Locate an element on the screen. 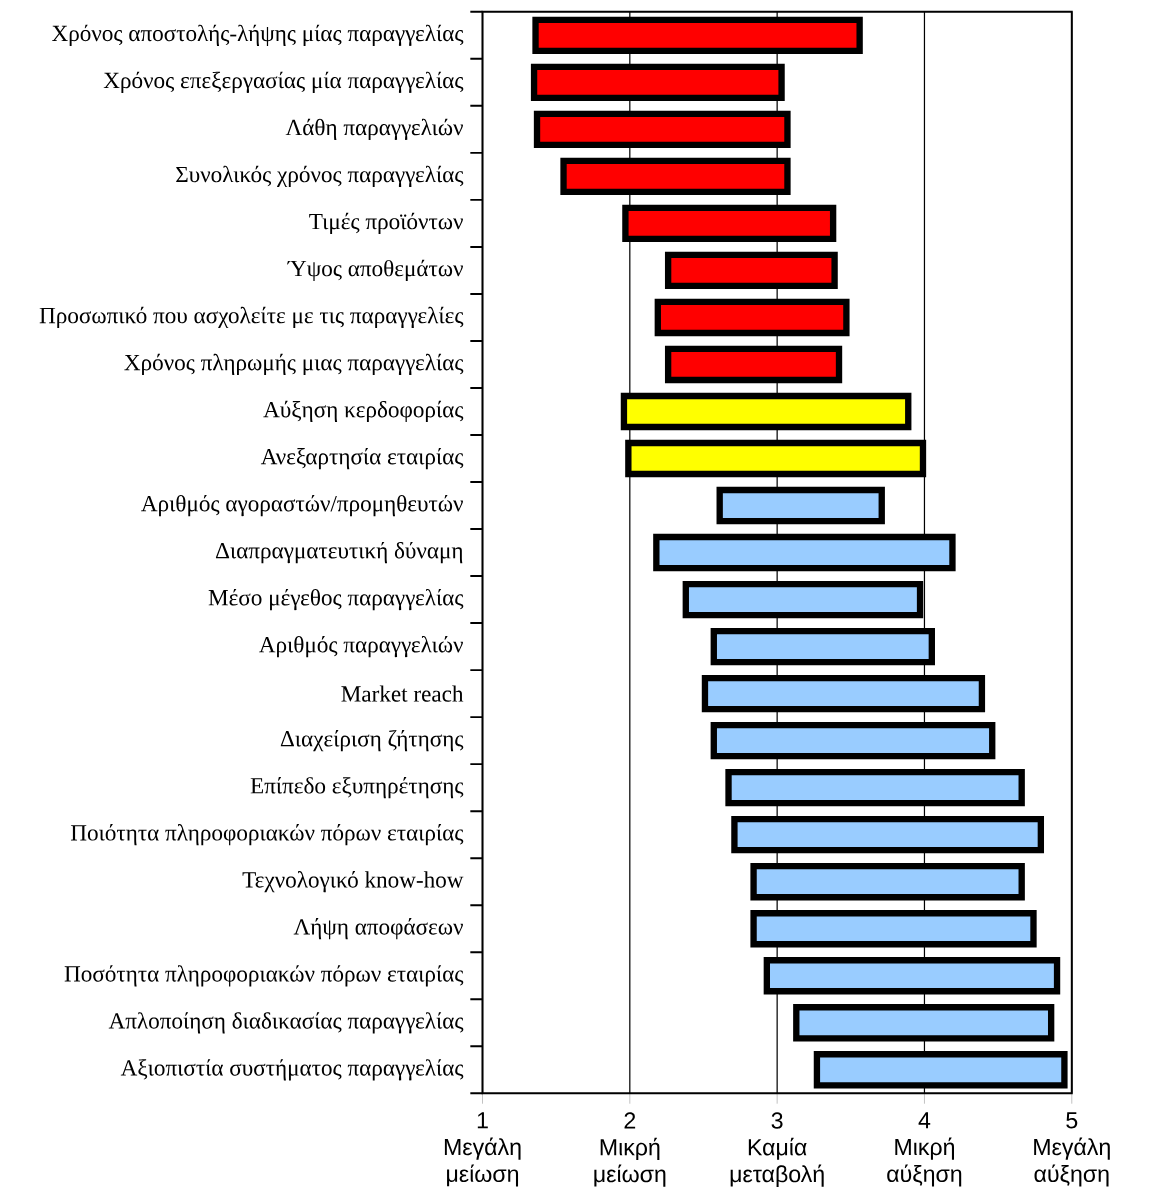  y-tick-label: Ανεξαρτησία εταιρίας is located at coordinates (362, 458).